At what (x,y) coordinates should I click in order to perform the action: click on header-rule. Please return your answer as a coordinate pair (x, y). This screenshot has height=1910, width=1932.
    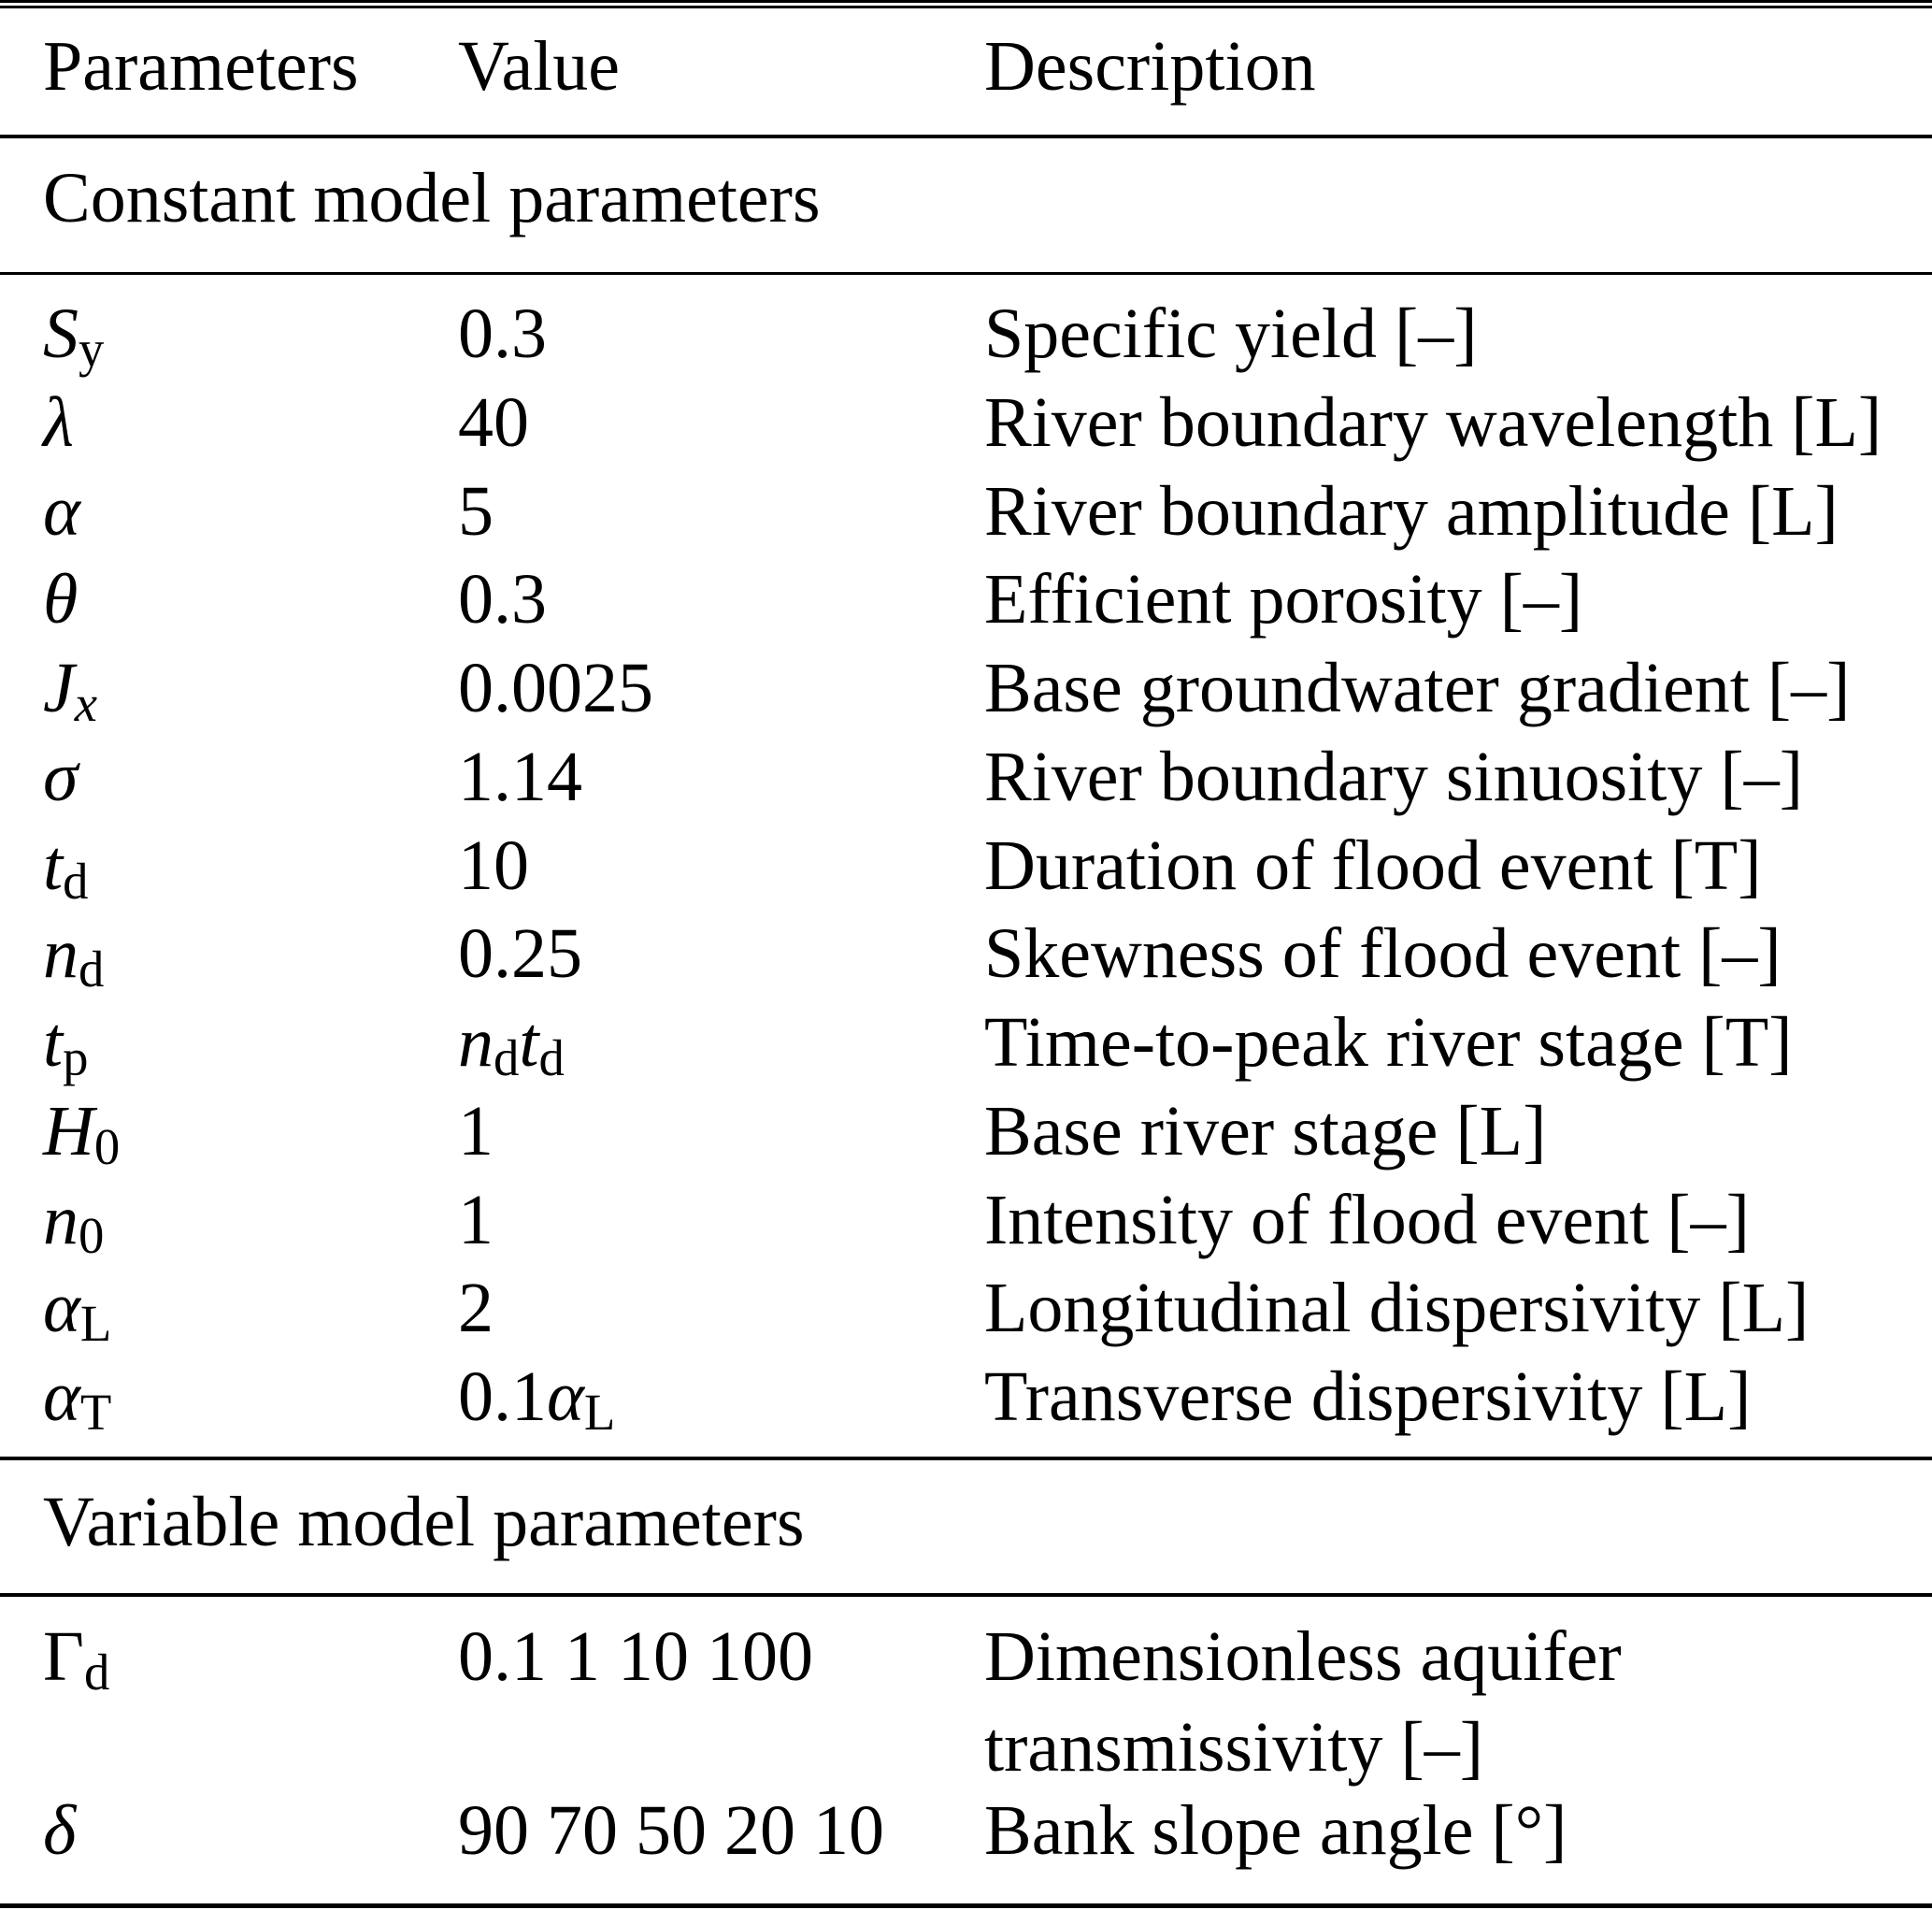
    Looking at the image, I should click on (966, 136).